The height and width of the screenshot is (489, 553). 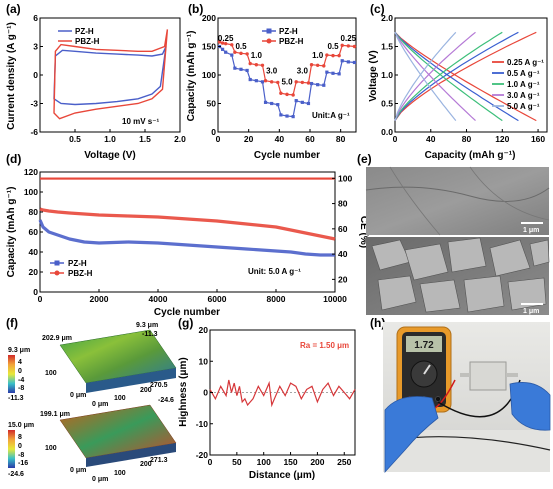 I want to click on y-tick-label: 80, so click(x=34, y=212).